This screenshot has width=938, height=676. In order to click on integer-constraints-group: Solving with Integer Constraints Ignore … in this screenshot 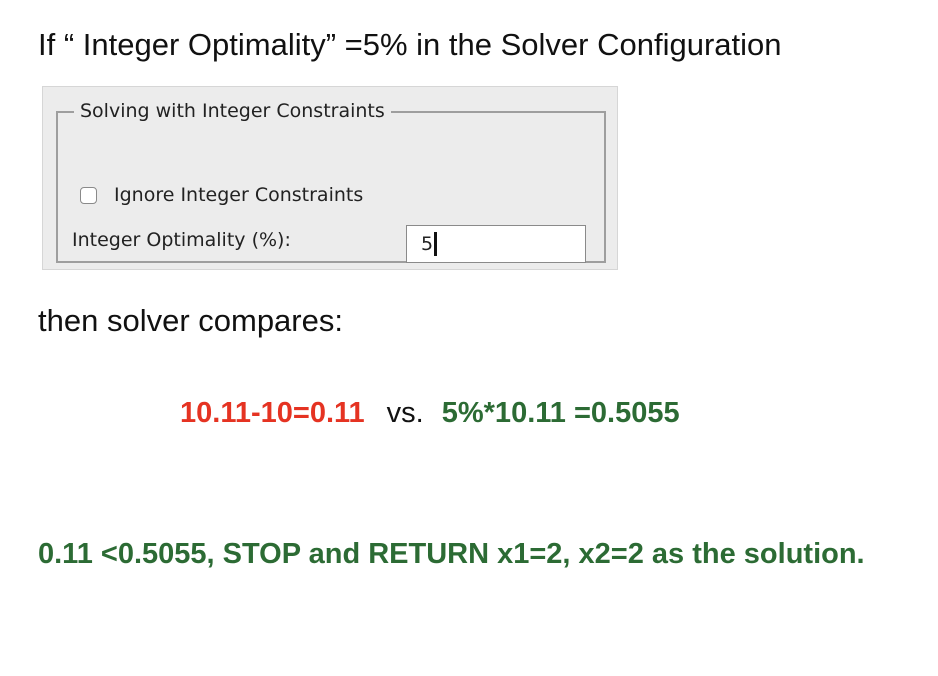, I will do `click(331, 180)`.